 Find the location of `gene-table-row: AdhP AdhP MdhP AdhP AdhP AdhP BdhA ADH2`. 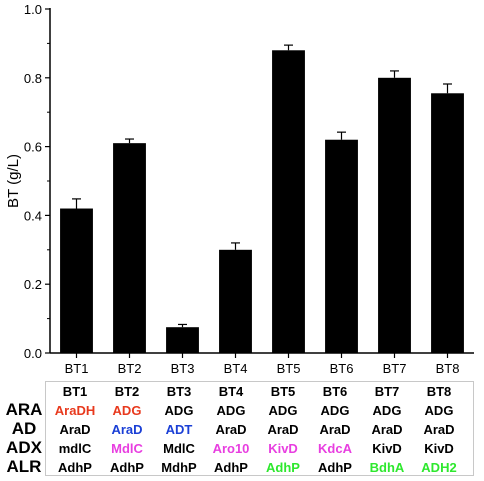

gene-table-row: AdhP AdhP MdhP AdhP AdhP AdhP BdhA ADH2 is located at coordinates (259, 467).